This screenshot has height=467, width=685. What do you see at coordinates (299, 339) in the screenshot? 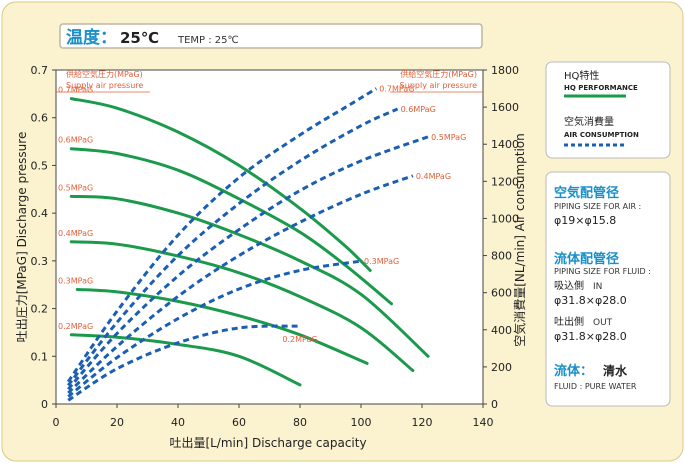
I see `air-curve-label: 0.2MPaG` at bounding box center [299, 339].